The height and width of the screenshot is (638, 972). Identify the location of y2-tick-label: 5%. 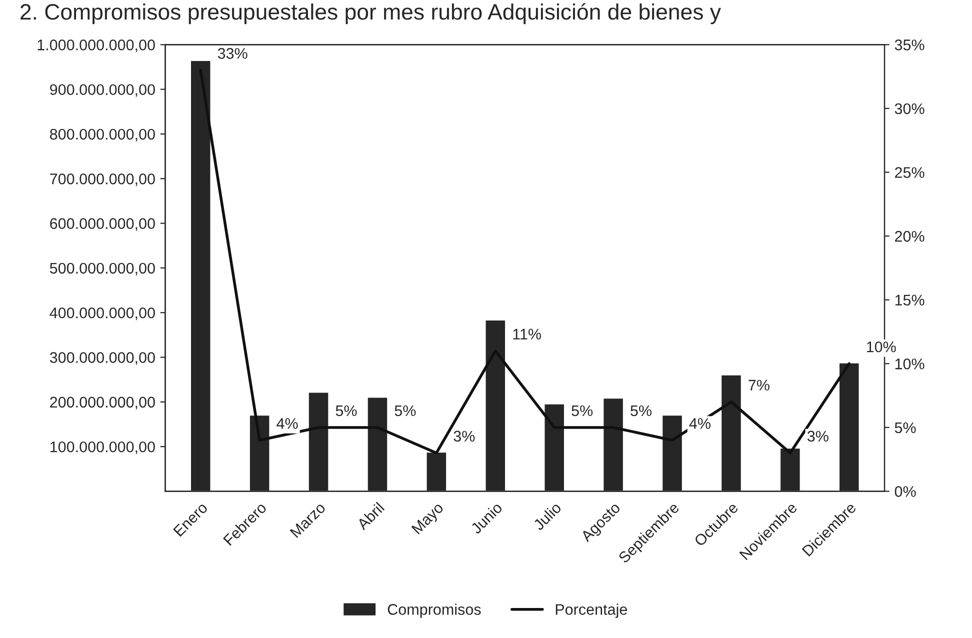
(905, 428).